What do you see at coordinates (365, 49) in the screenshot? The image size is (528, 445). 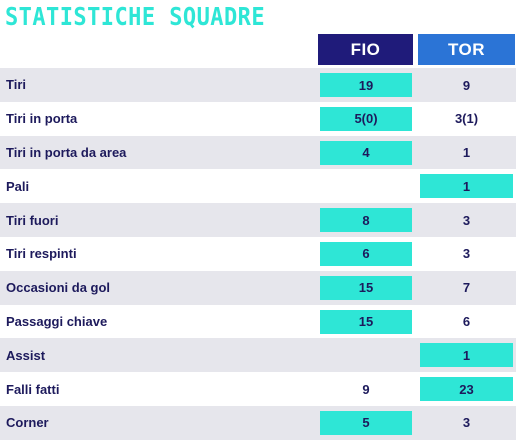 I see `team-header-home: FIO` at bounding box center [365, 49].